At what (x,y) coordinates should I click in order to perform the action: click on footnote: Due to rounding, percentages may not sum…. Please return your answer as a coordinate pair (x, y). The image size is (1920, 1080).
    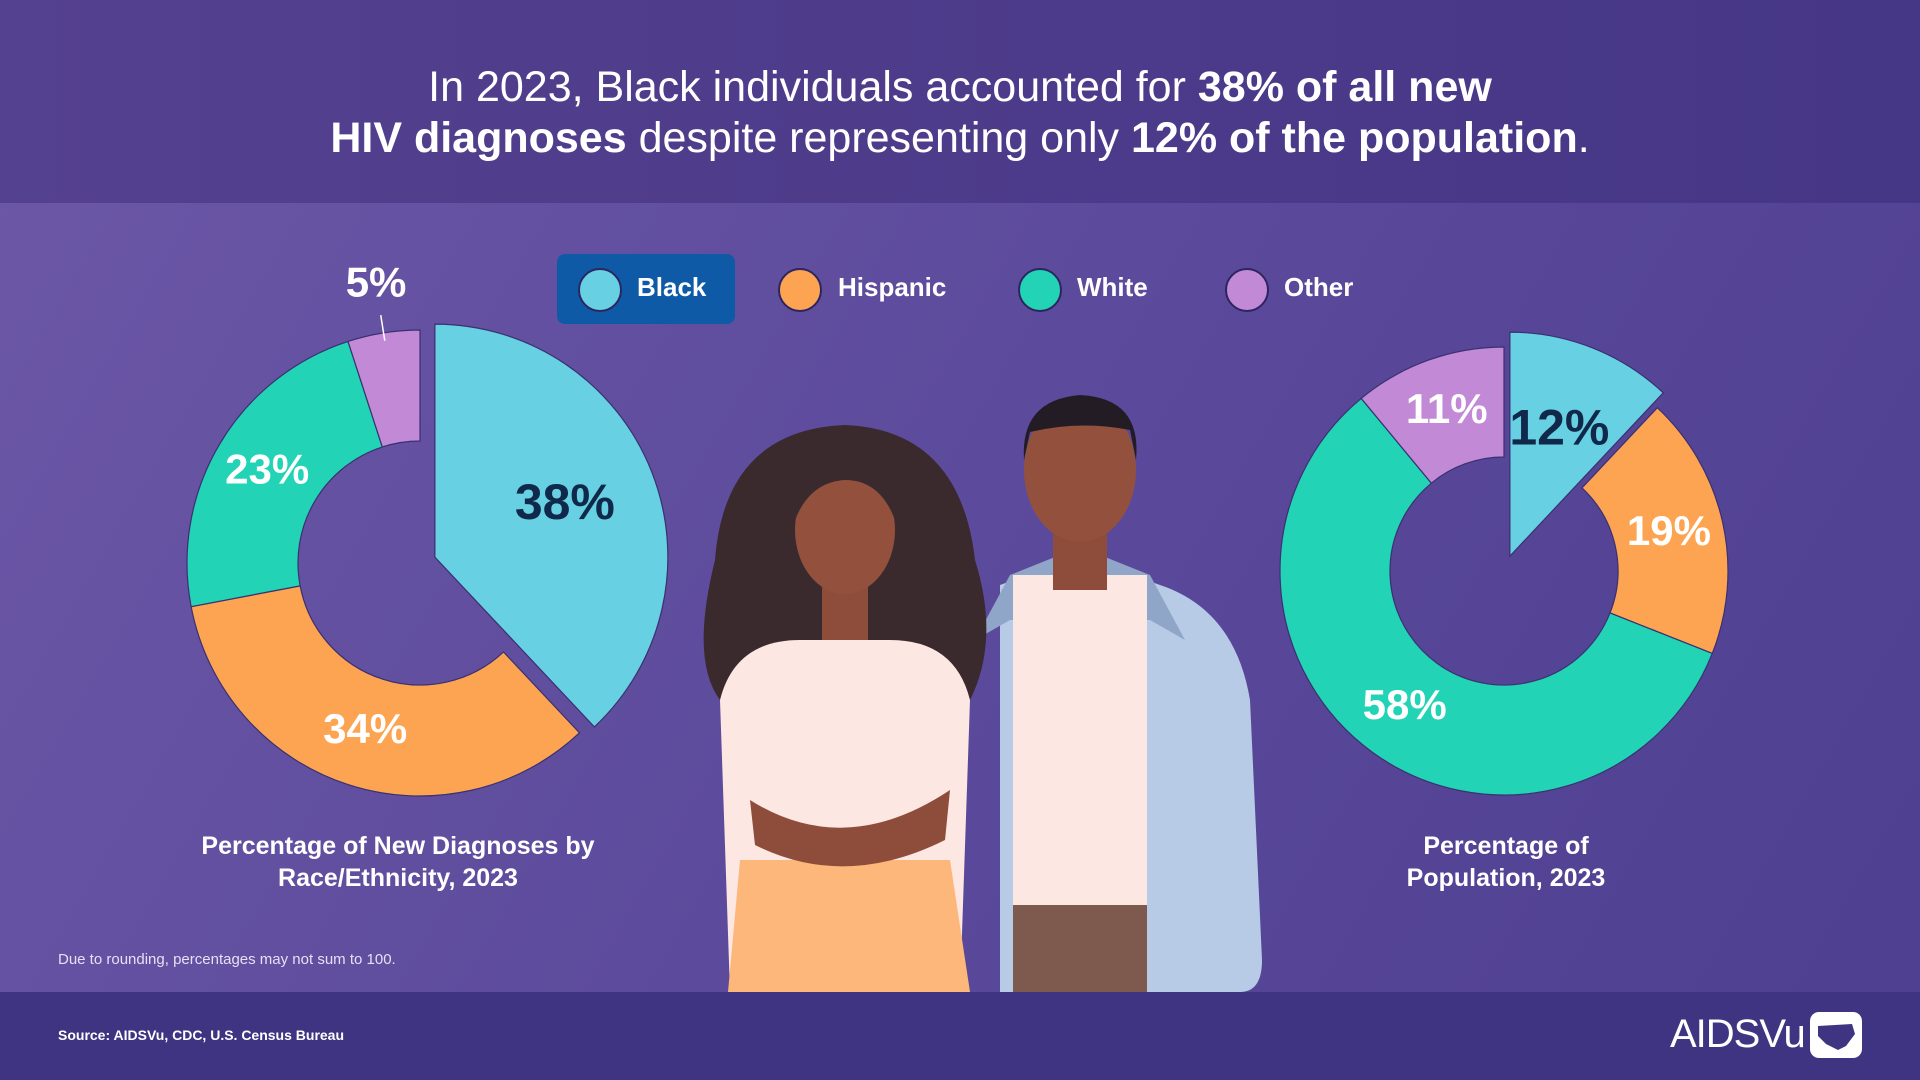
    Looking at the image, I should click on (227, 959).